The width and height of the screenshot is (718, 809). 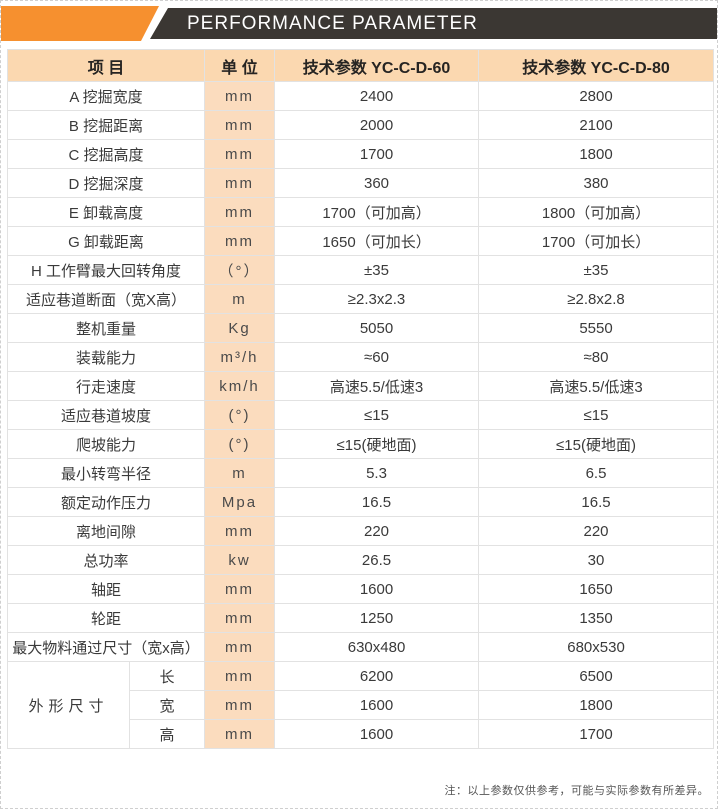 I want to click on item-cell: 行走速度, so click(x=106, y=386).